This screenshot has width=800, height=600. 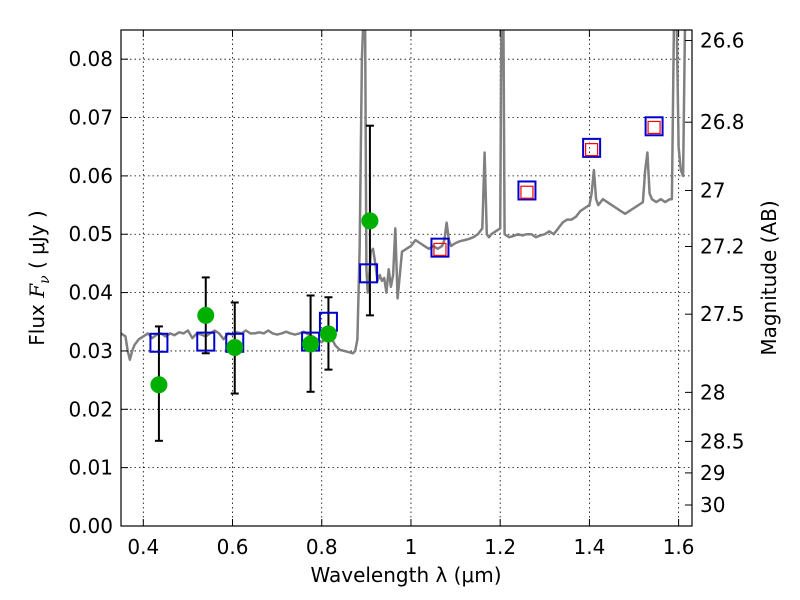 I want to click on y-axis-title-unit: ( μJy ), so click(x=37, y=242).